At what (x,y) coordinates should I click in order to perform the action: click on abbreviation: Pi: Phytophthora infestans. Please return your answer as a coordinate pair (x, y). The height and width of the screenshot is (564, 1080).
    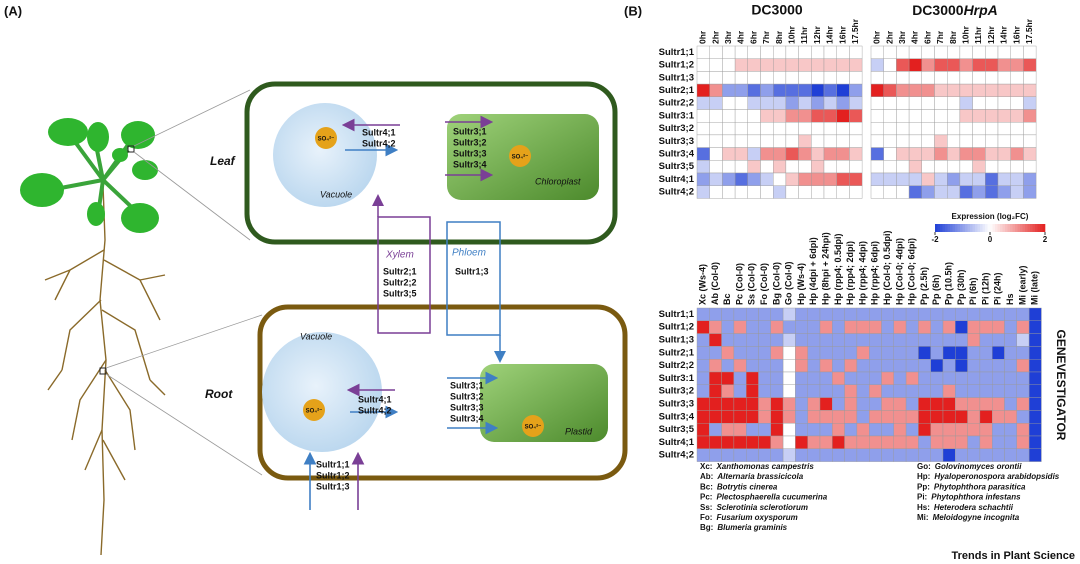
    Looking at the image, I should click on (969, 497).